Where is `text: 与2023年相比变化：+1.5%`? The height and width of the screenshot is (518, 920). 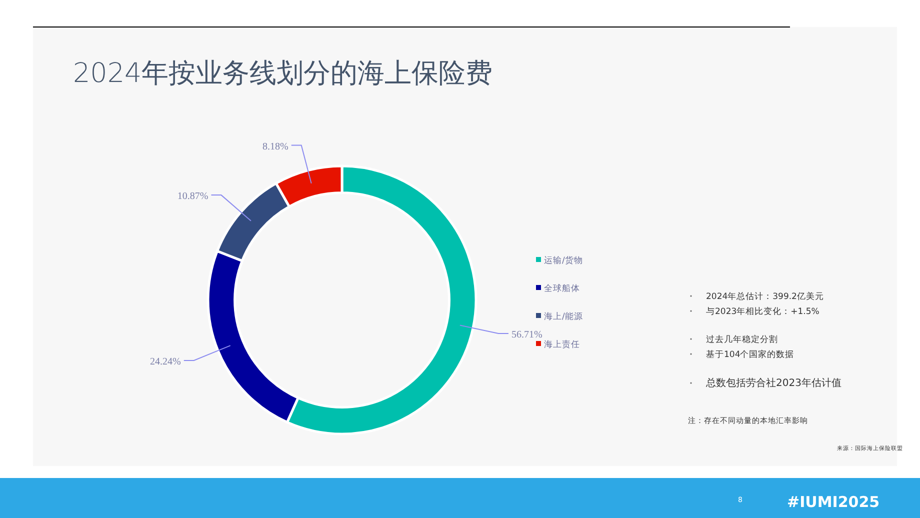
text: 与2023年相比变化：+1.5% is located at coordinates (763, 311).